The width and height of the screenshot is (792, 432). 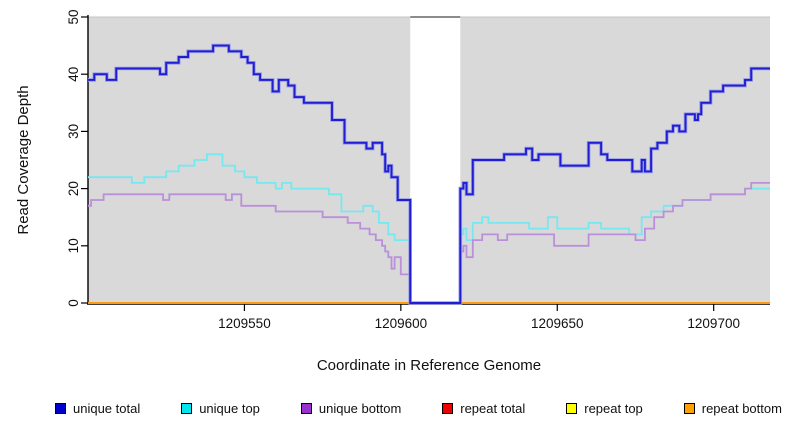 I want to click on legend-label-repeat-top: repeat top, so click(x=613, y=408).